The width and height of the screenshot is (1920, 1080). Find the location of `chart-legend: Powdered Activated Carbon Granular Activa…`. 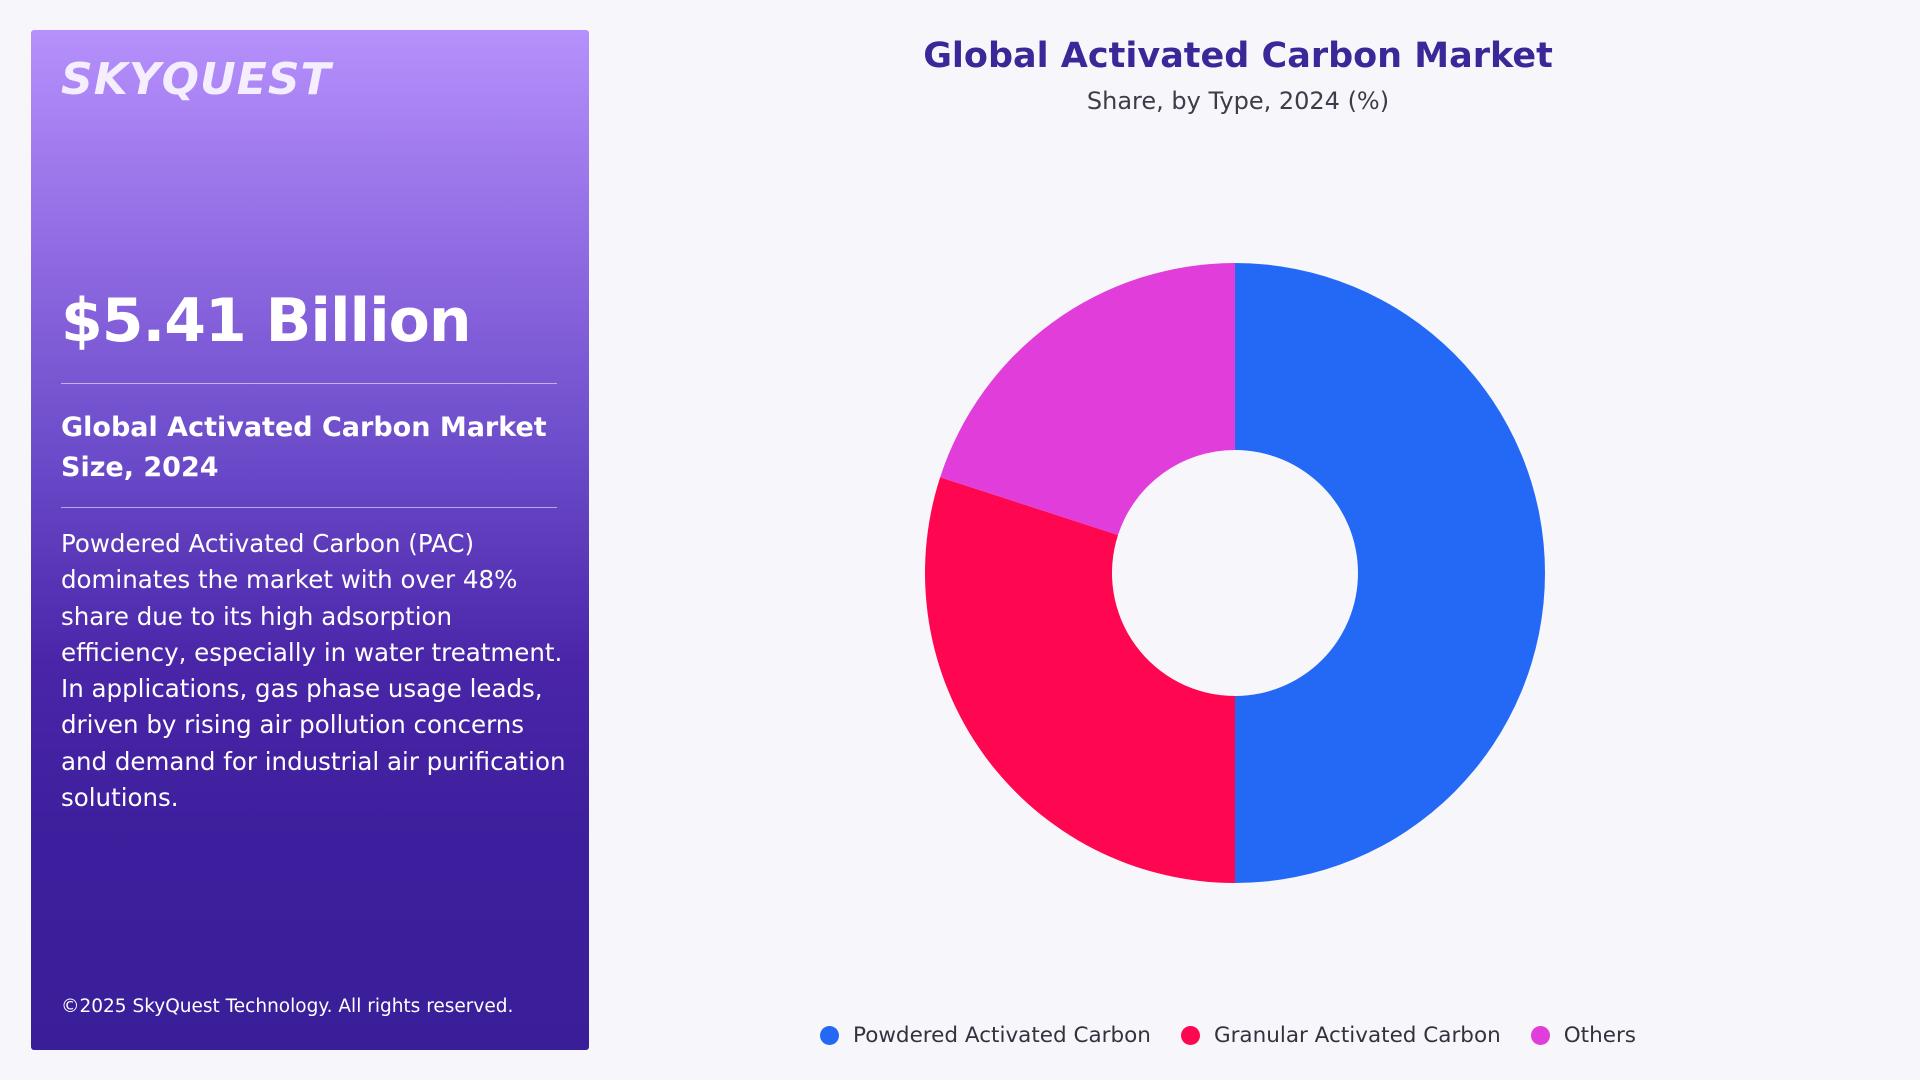

chart-legend: Powdered Activated Carbon Granular Activa… is located at coordinates (1243, 1035).